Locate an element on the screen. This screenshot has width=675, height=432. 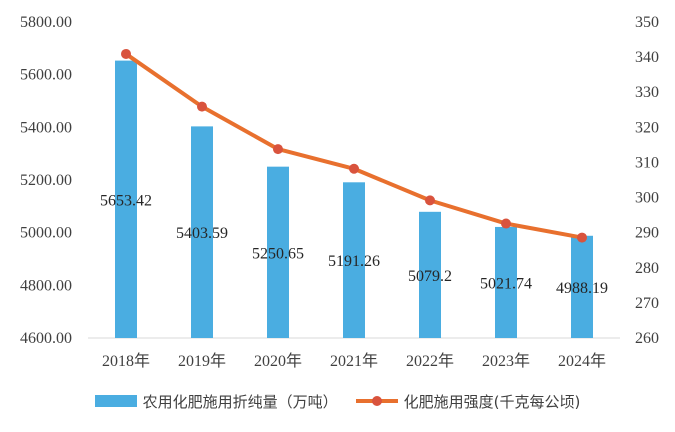
legend: 农用化肥施用折纯量（万吨） 化肥施用强度(千克每公顷) is located at coordinates (337, 401).